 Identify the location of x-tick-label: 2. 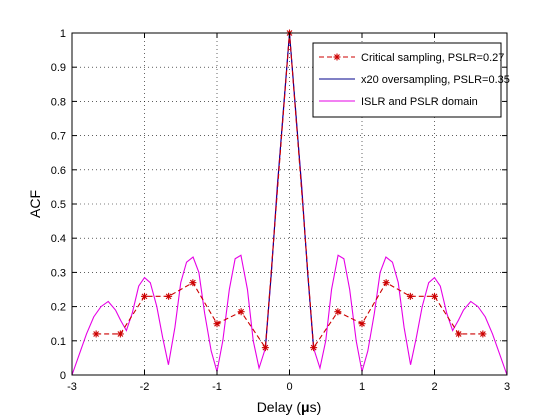
(434, 387).